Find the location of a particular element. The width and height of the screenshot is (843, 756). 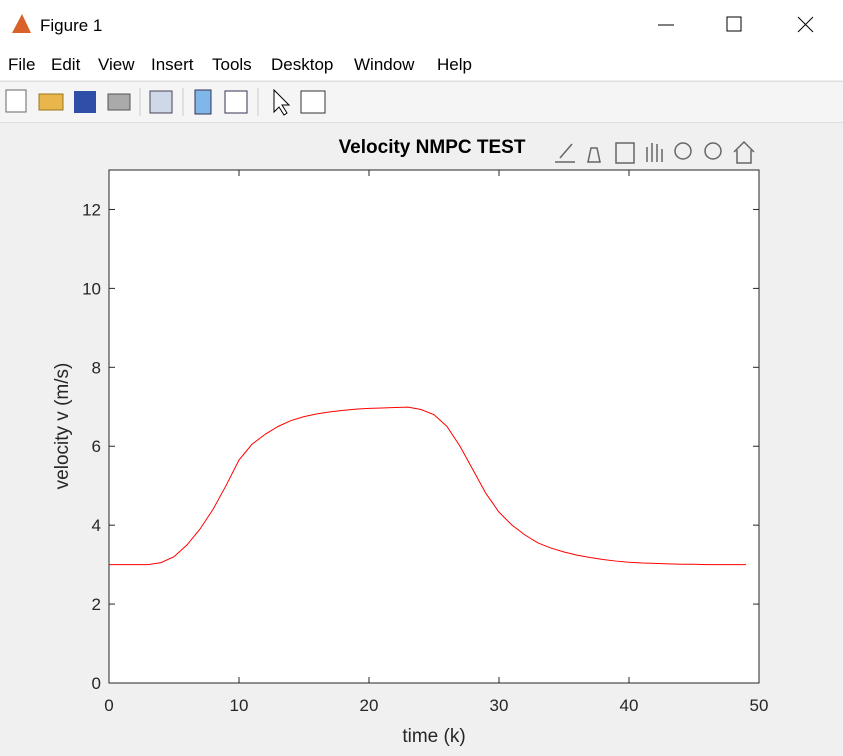

zoom-out-icon is located at coordinates (713, 151).